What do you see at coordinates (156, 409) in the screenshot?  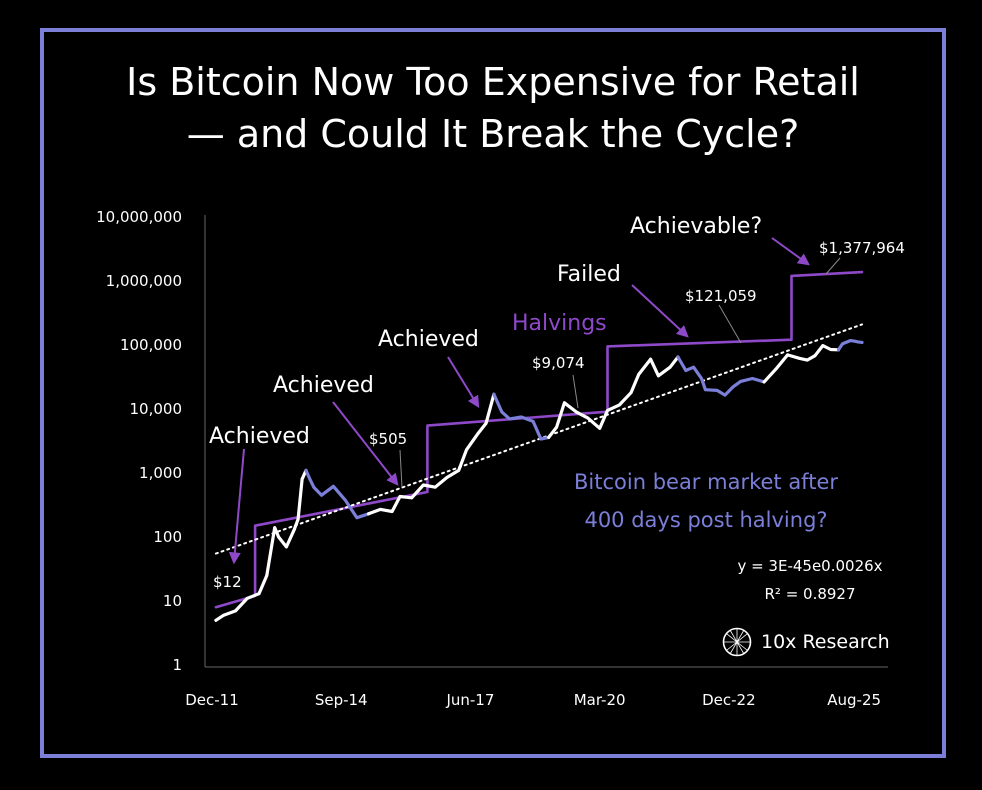 I see `y-tick-label: 10,000` at bounding box center [156, 409].